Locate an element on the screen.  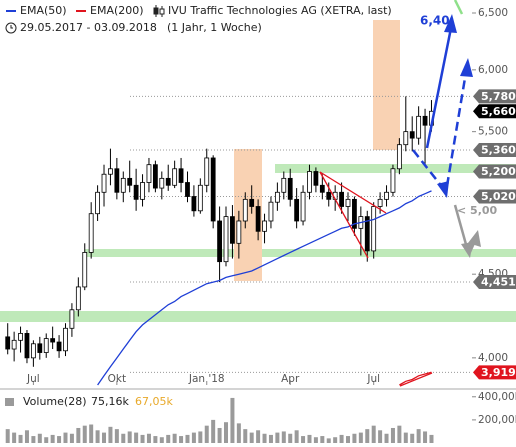
annotation: < 5,00 is located at coordinates (477, 210).